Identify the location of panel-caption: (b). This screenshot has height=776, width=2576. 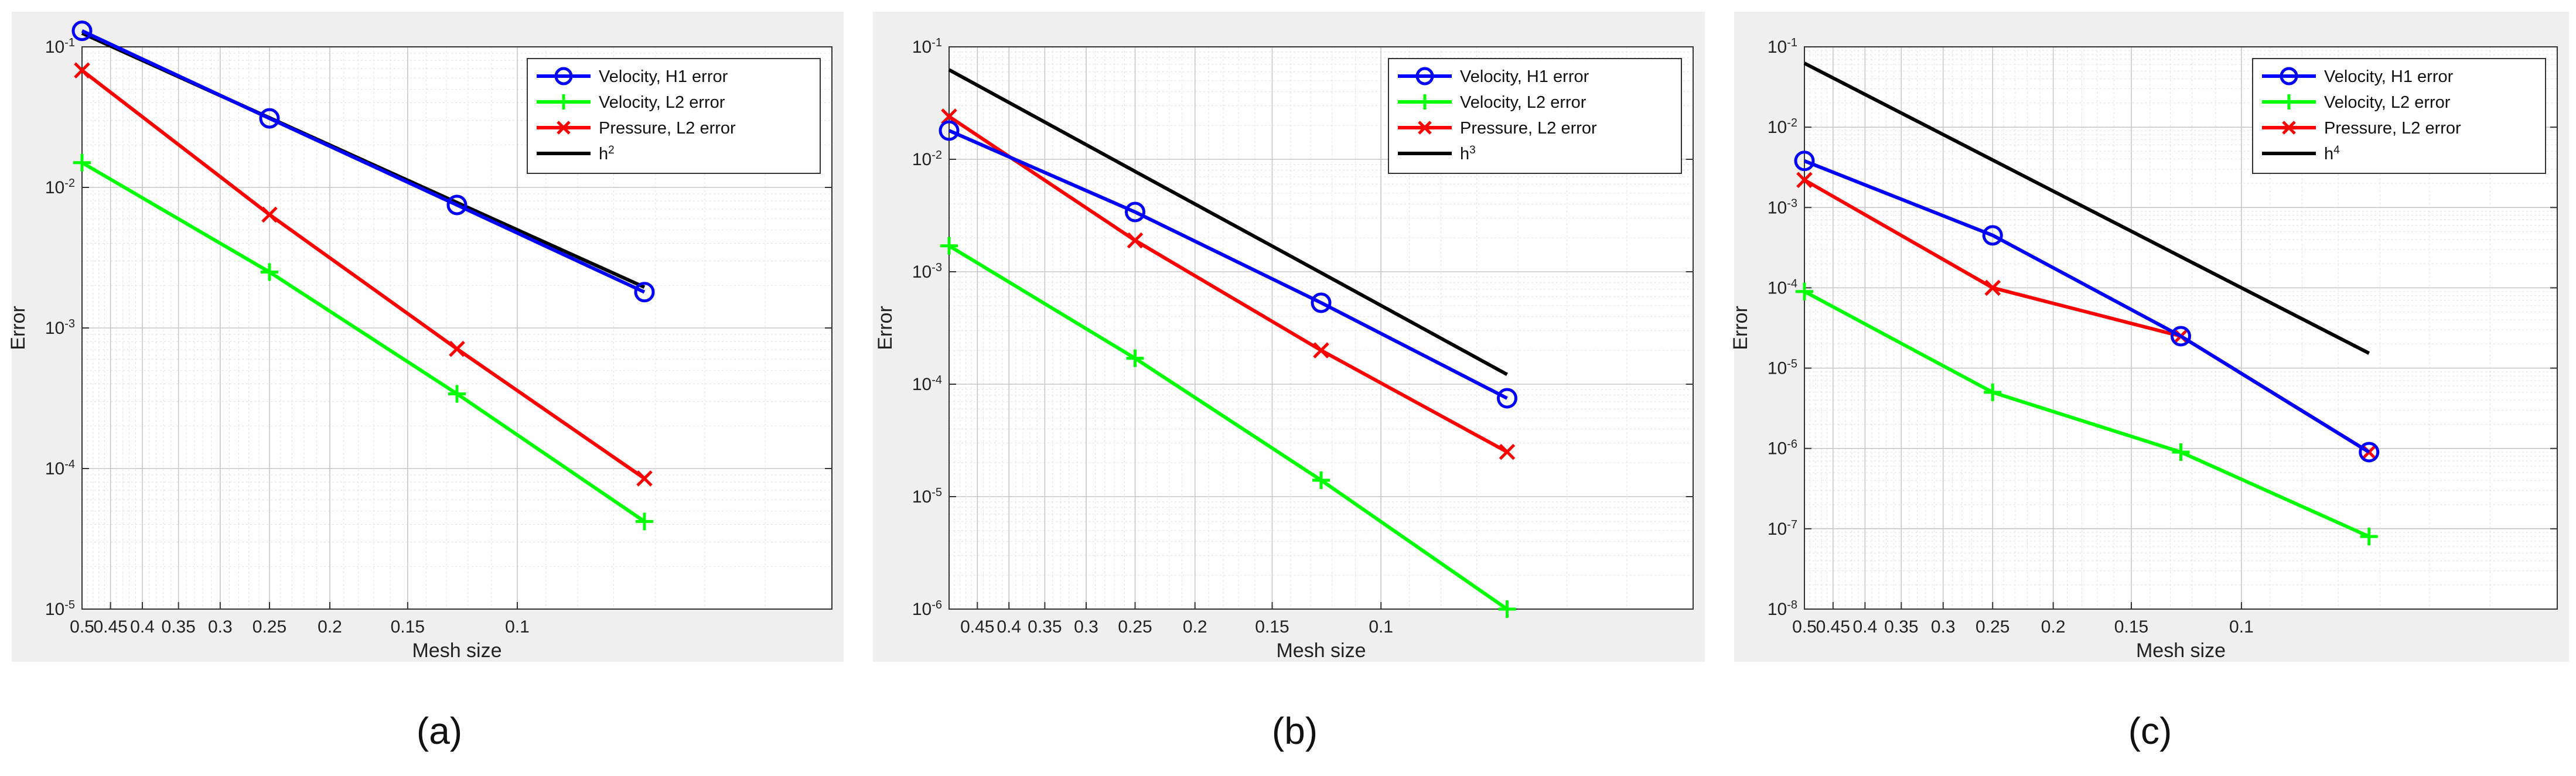
(1295, 731).